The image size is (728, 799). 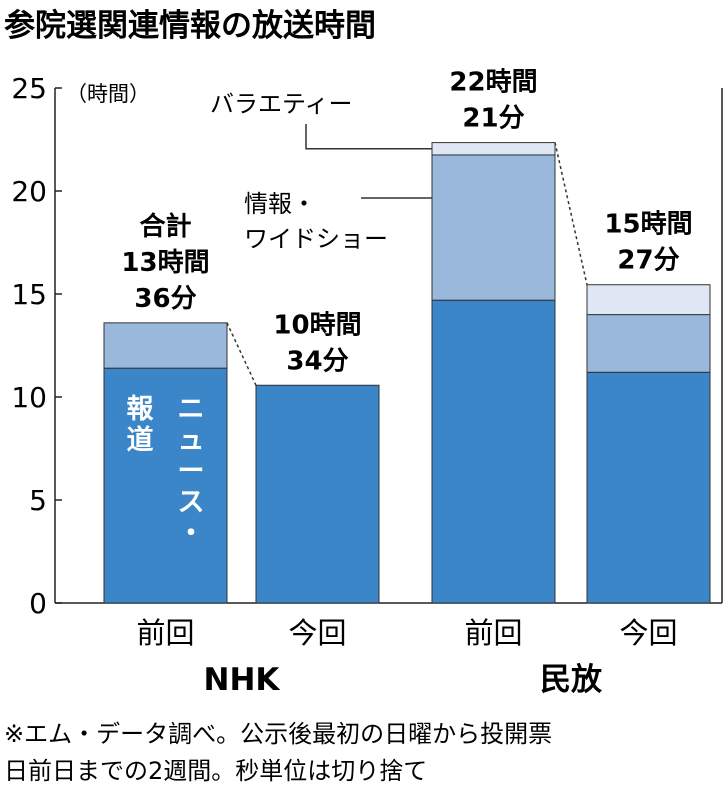 I want to click on bar-total-label: 15時間, so click(x=648, y=225).